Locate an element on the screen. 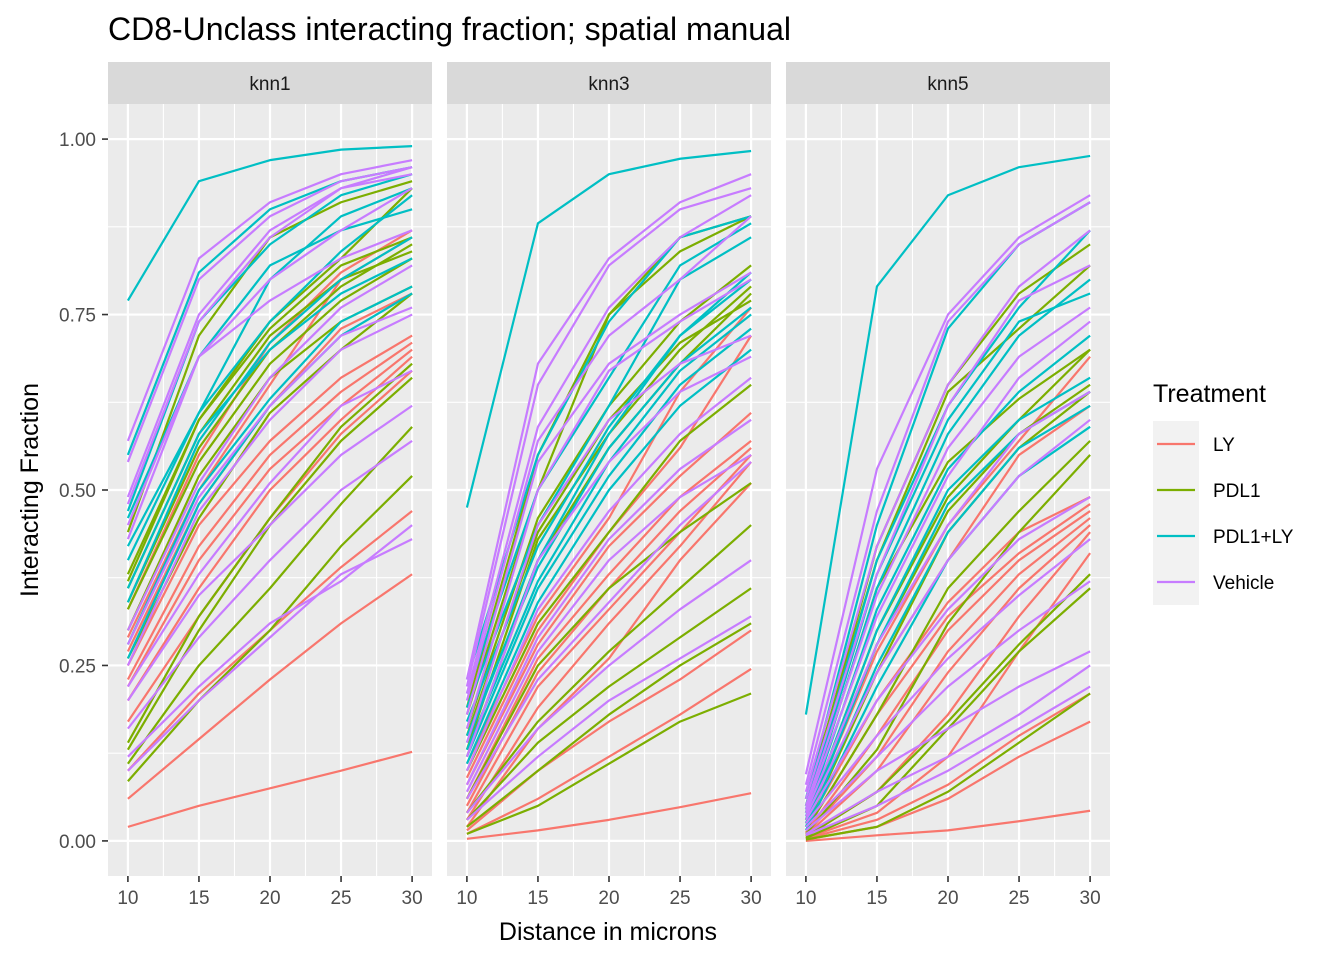 The width and height of the screenshot is (1344, 960). legend: Treatment LY PDL1 PDL1+LY Vehicle is located at coordinates (1223, 492).